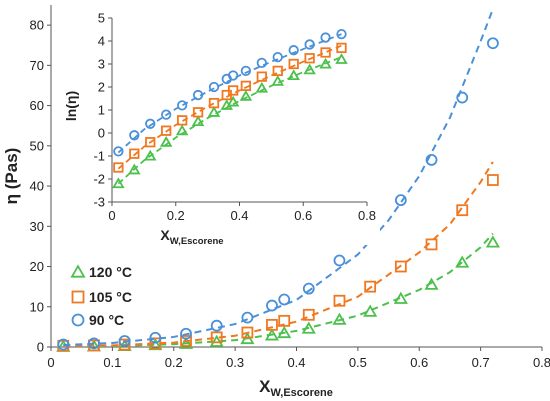 The height and width of the screenshot is (401, 550). Describe the element at coordinates (111, 215) in the screenshot. I see `inset-x-tick-label: 0` at that location.